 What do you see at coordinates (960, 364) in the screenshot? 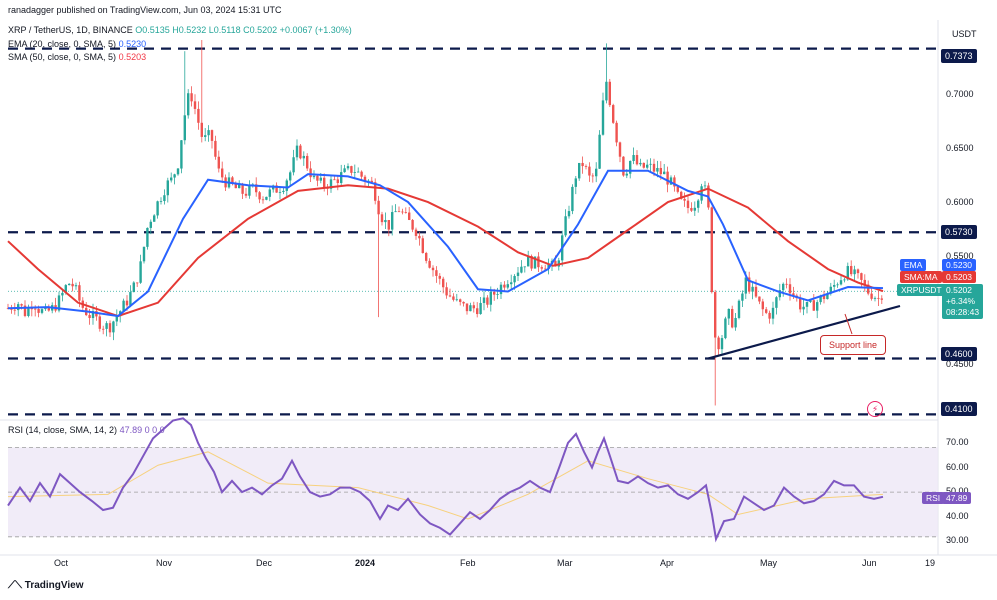
I see `price-tick: 0.4500` at bounding box center [960, 364].